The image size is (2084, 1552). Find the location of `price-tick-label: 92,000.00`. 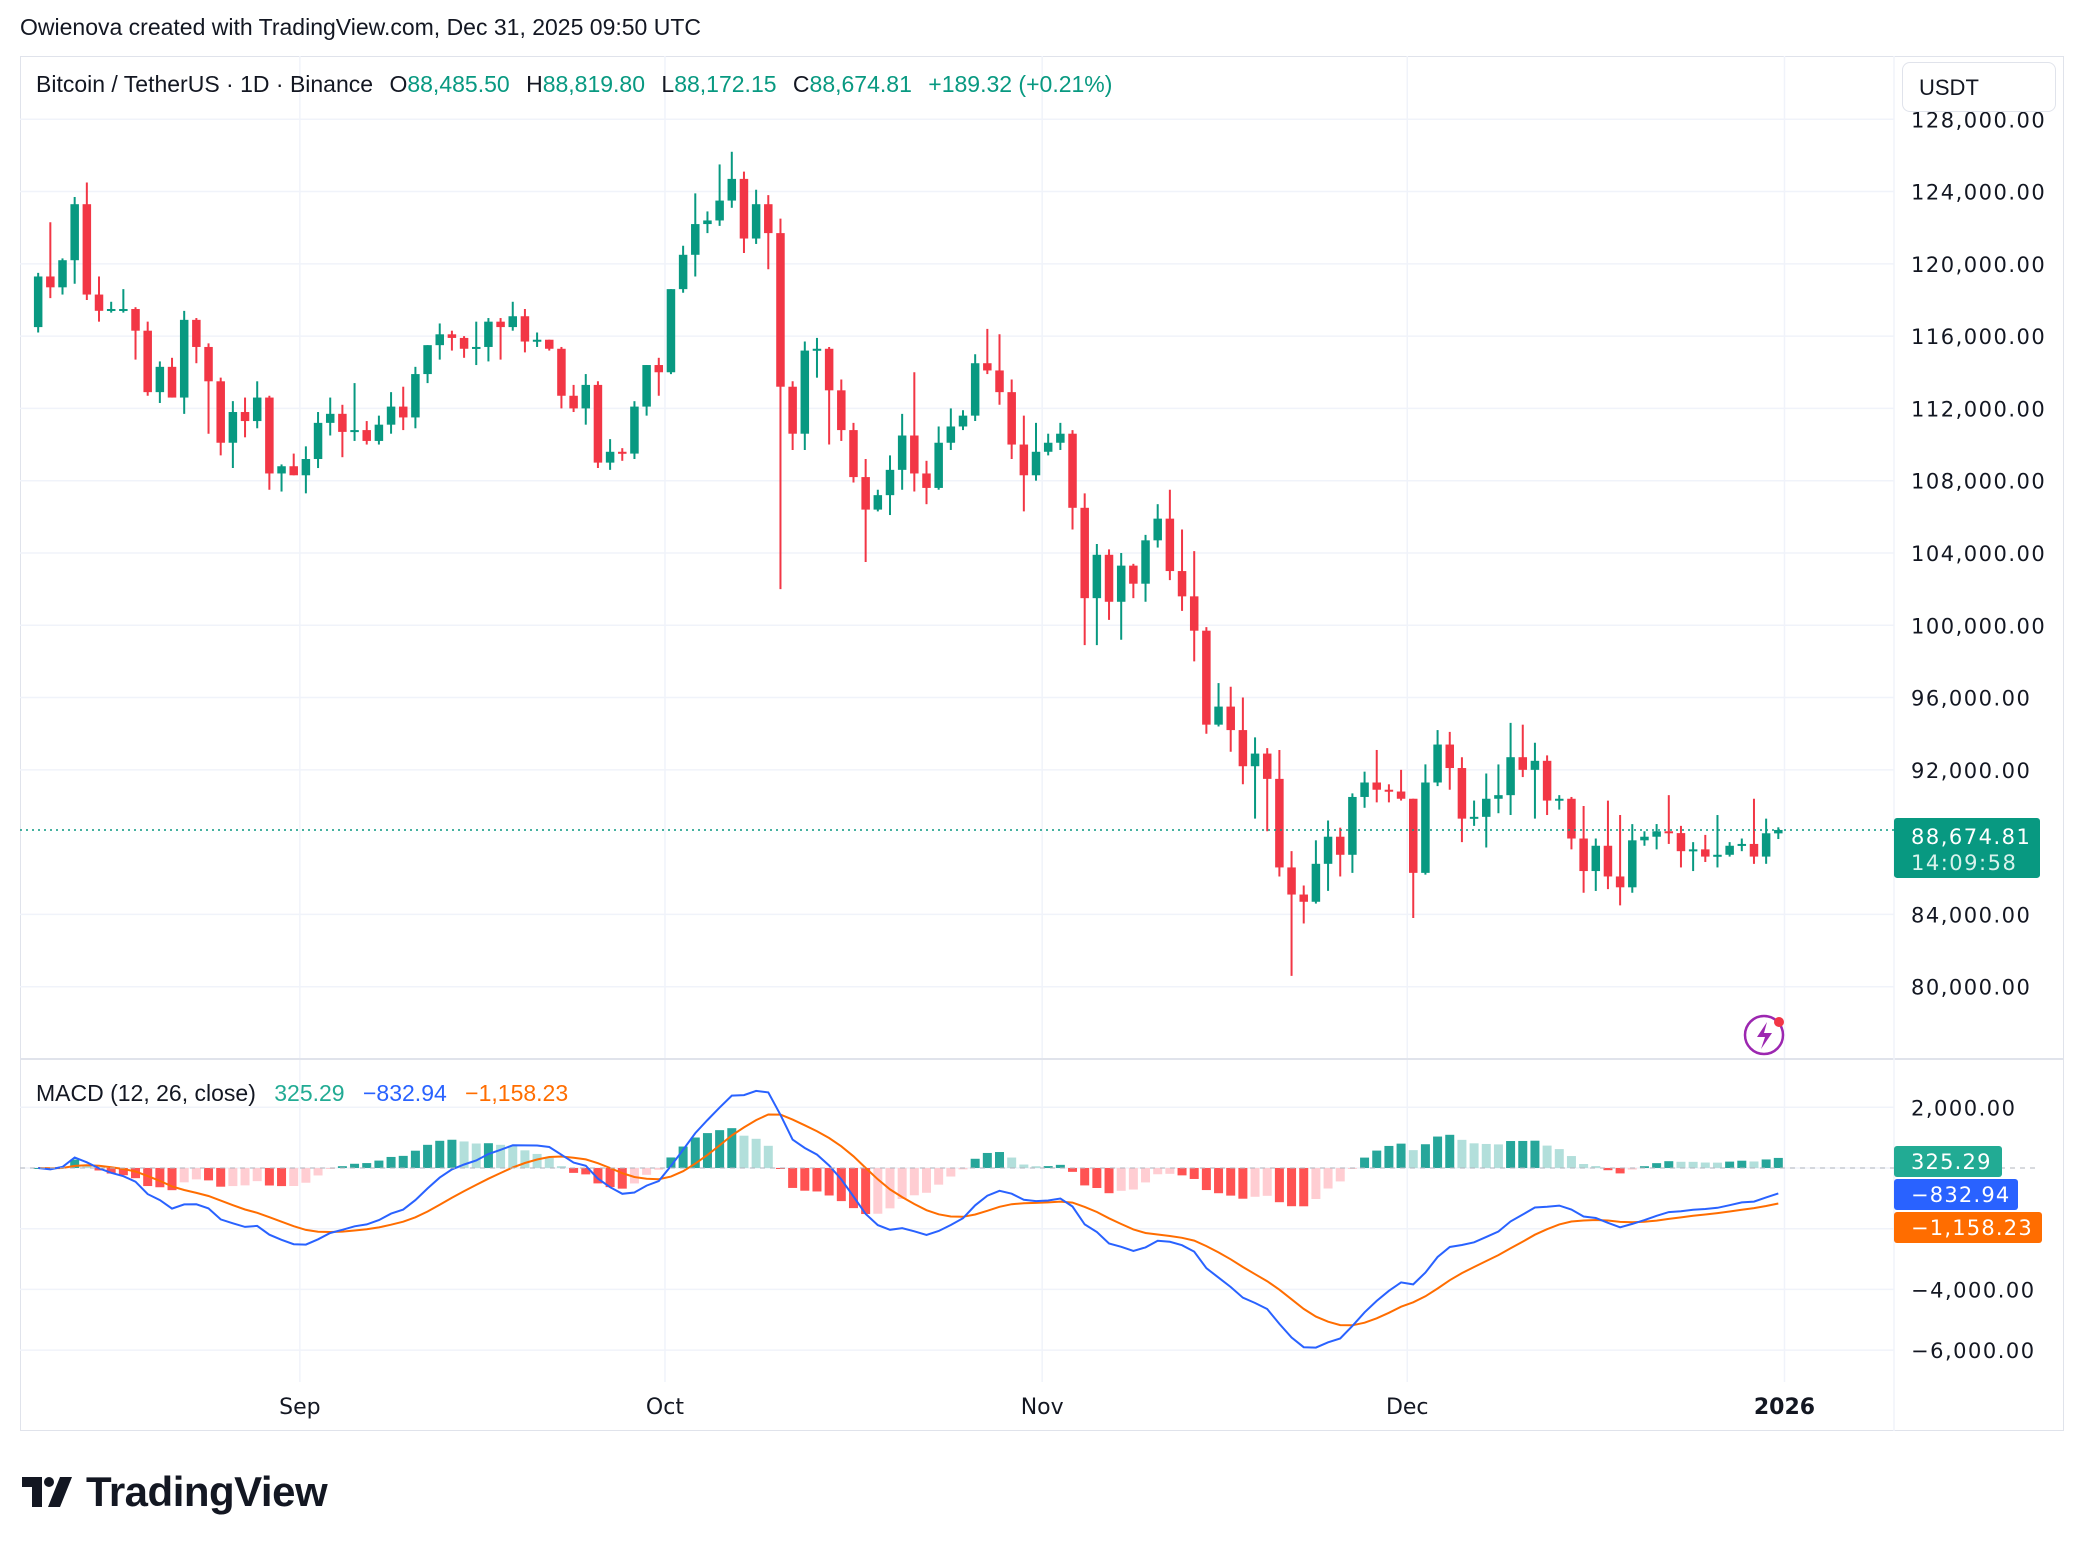

price-tick-label: 92,000.00 is located at coordinates (1971, 771).